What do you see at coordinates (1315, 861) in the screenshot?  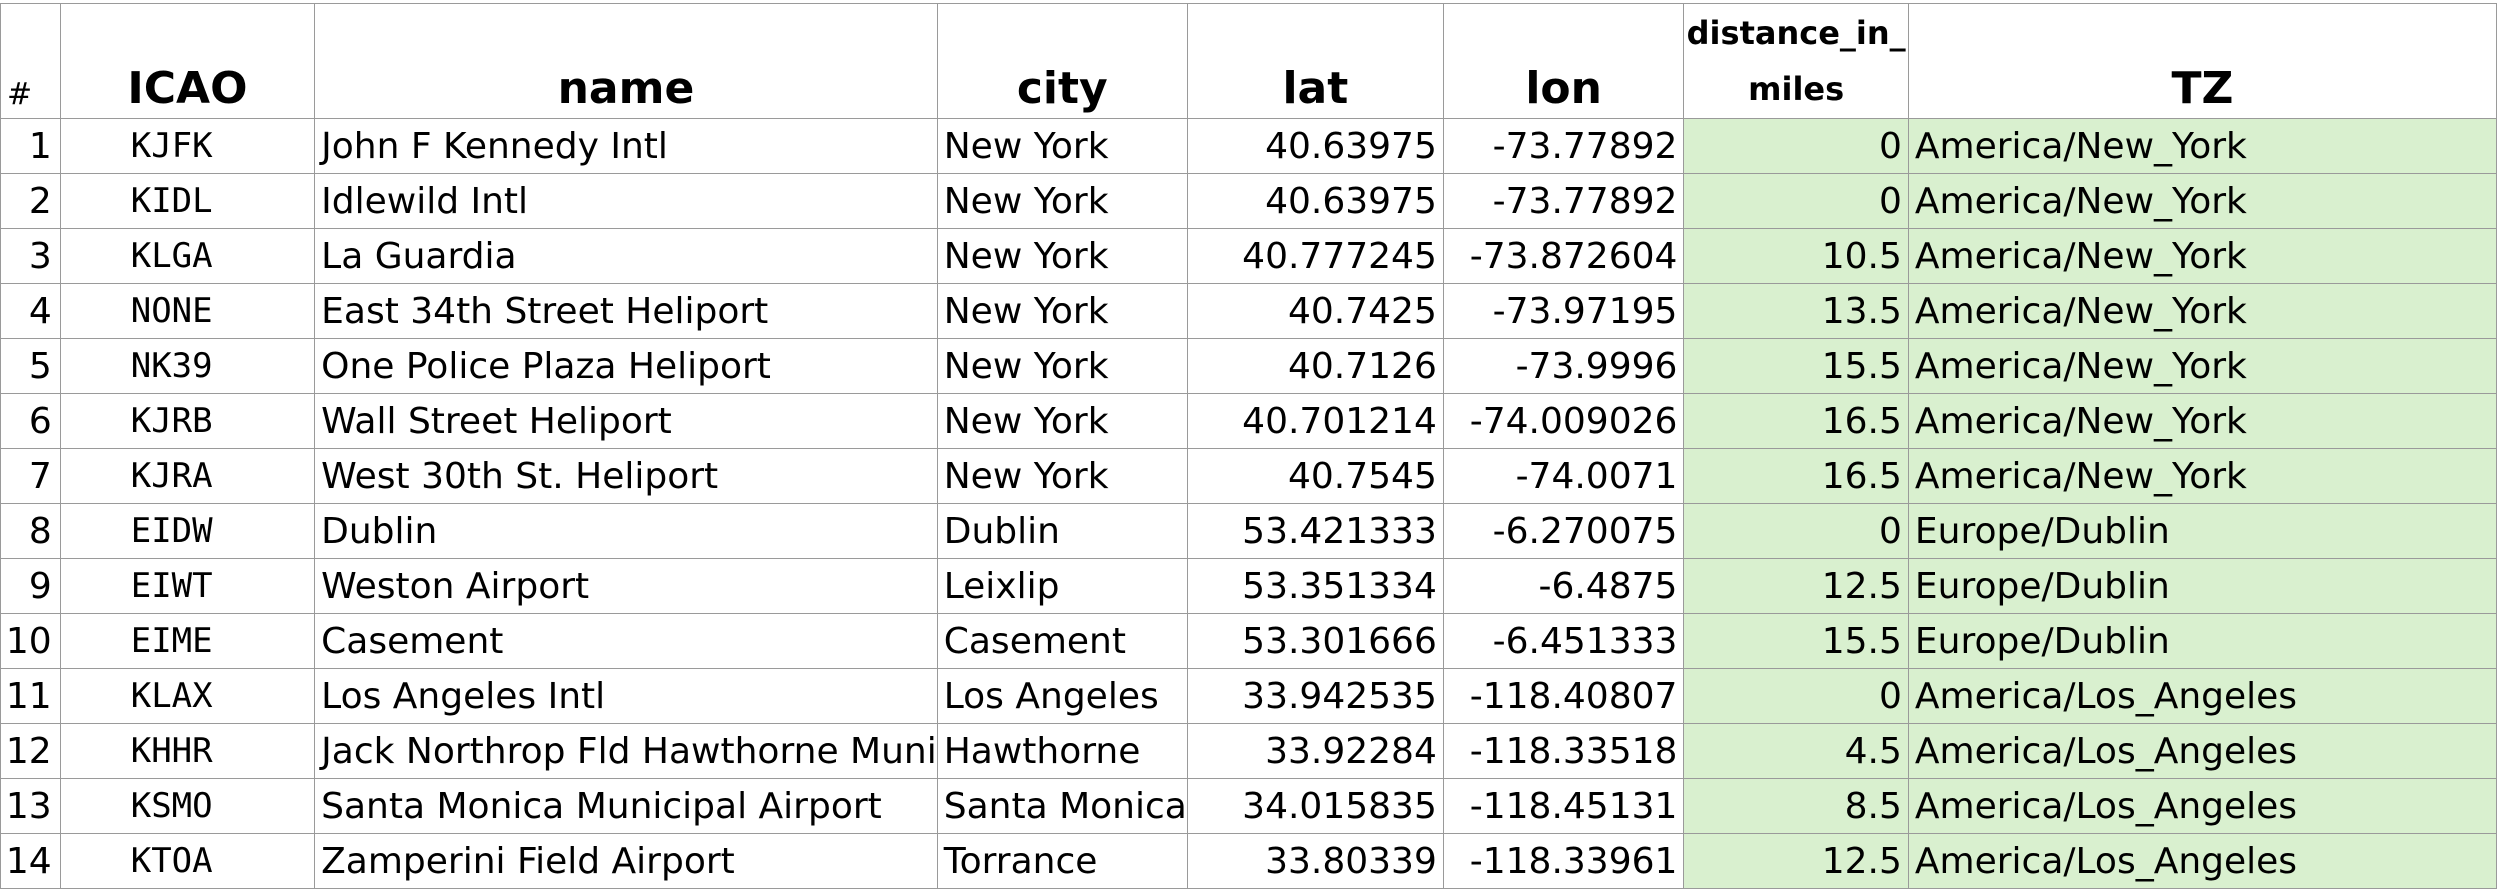 I see `lat-cell: 33.80339` at bounding box center [1315, 861].